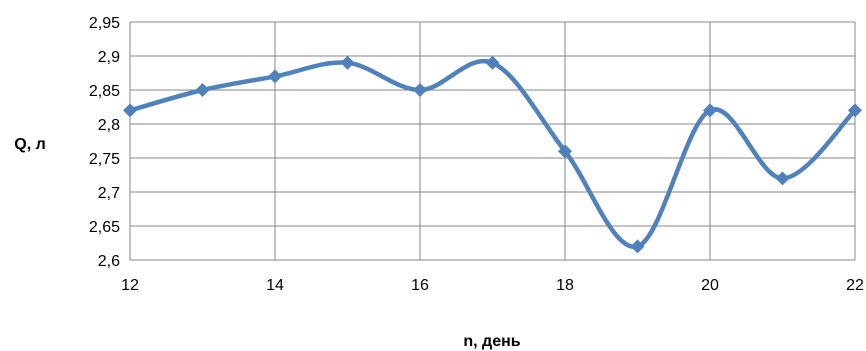 The height and width of the screenshot is (351, 866). What do you see at coordinates (104, 23) in the screenshot?
I see `y-tick-label: 2,95` at bounding box center [104, 23].